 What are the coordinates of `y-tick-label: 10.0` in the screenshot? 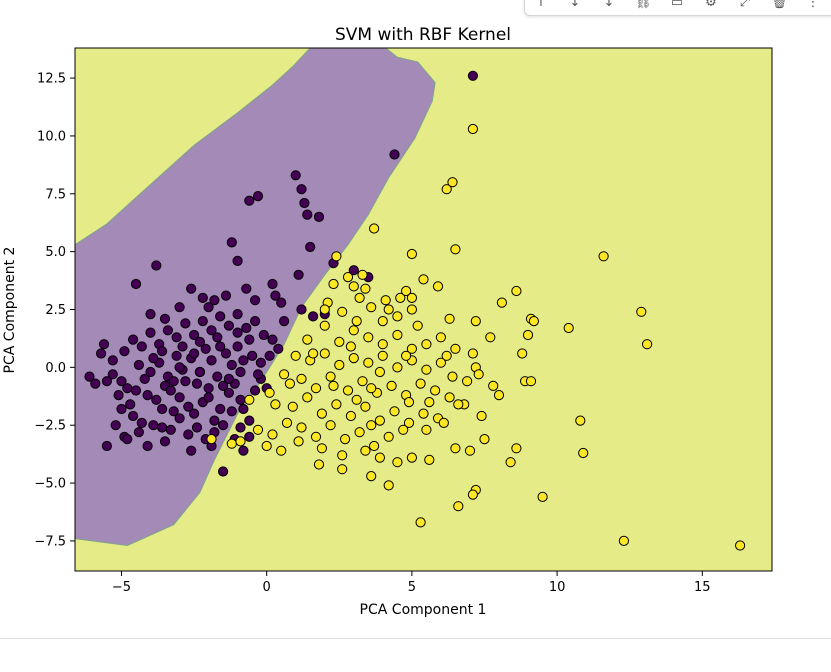 It's located at (51, 136).